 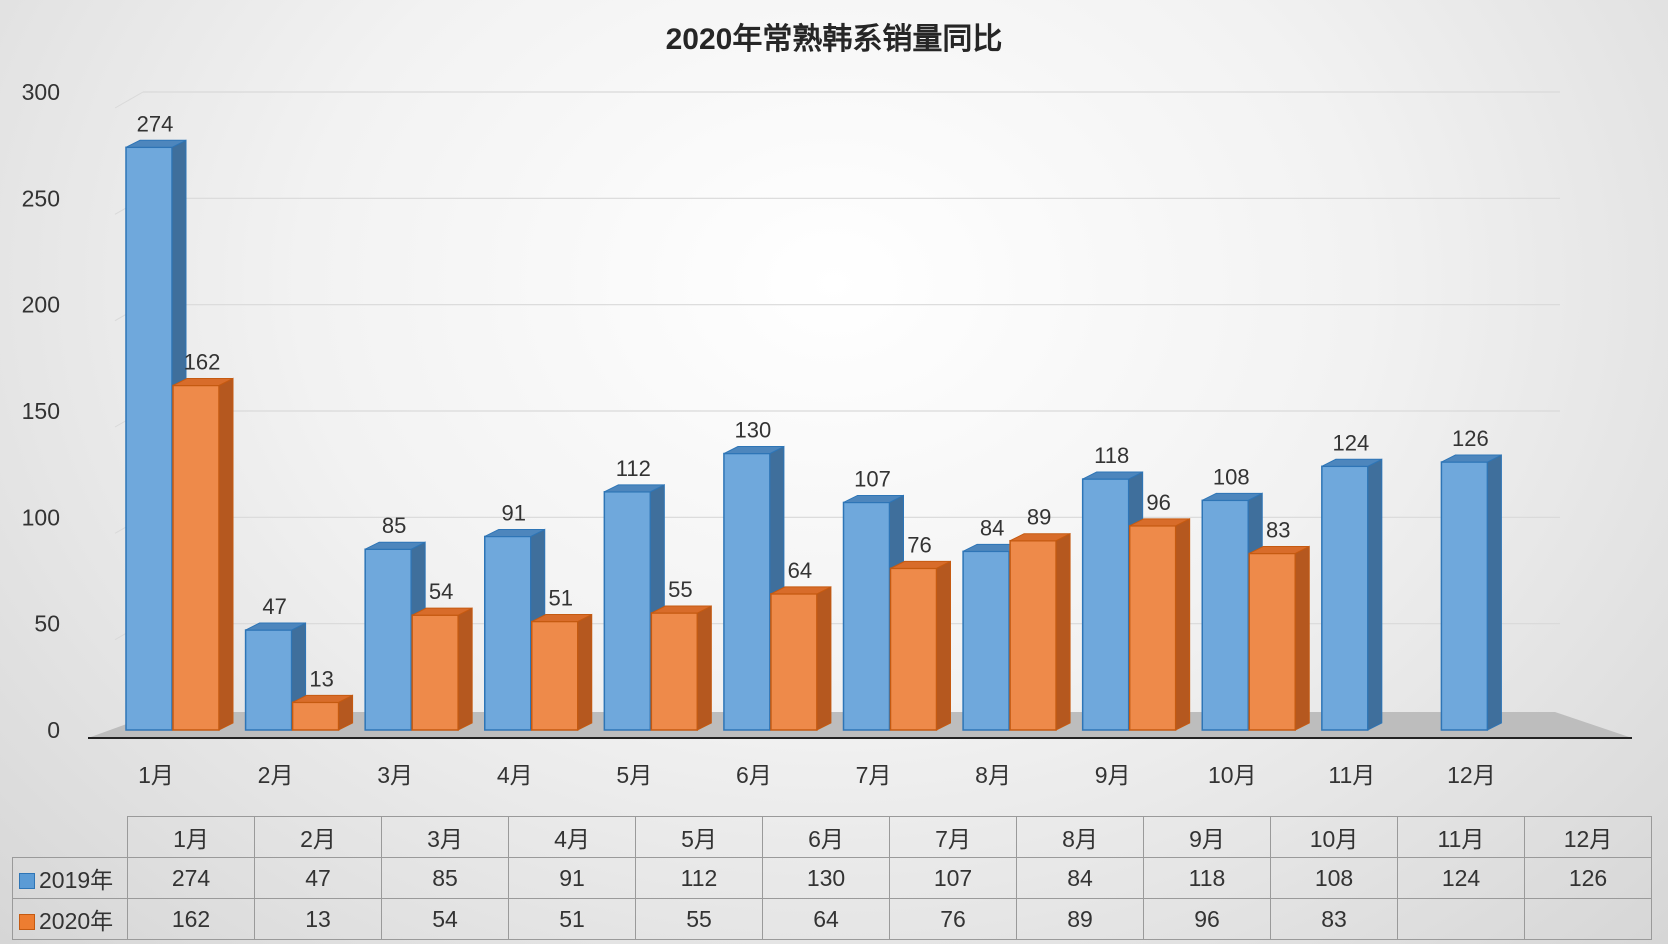 I want to click on table-cell: 91, so click(x=572, y=878).